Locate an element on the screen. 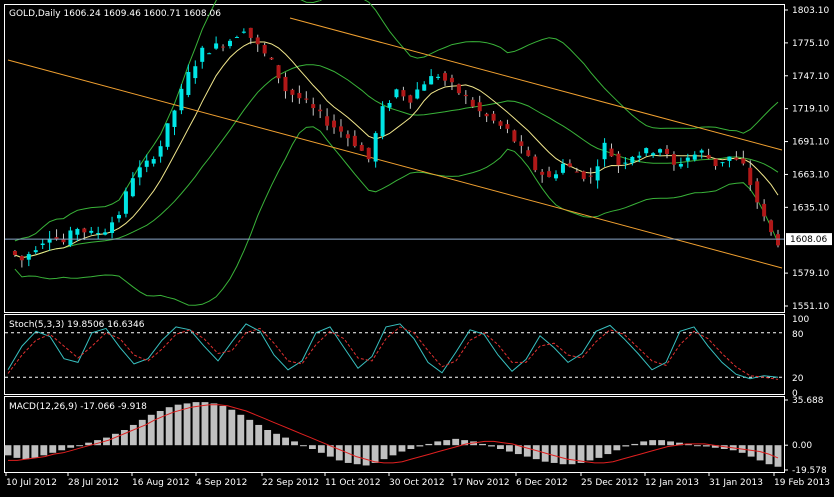  macd-layer is located at coordinates (393, 434).